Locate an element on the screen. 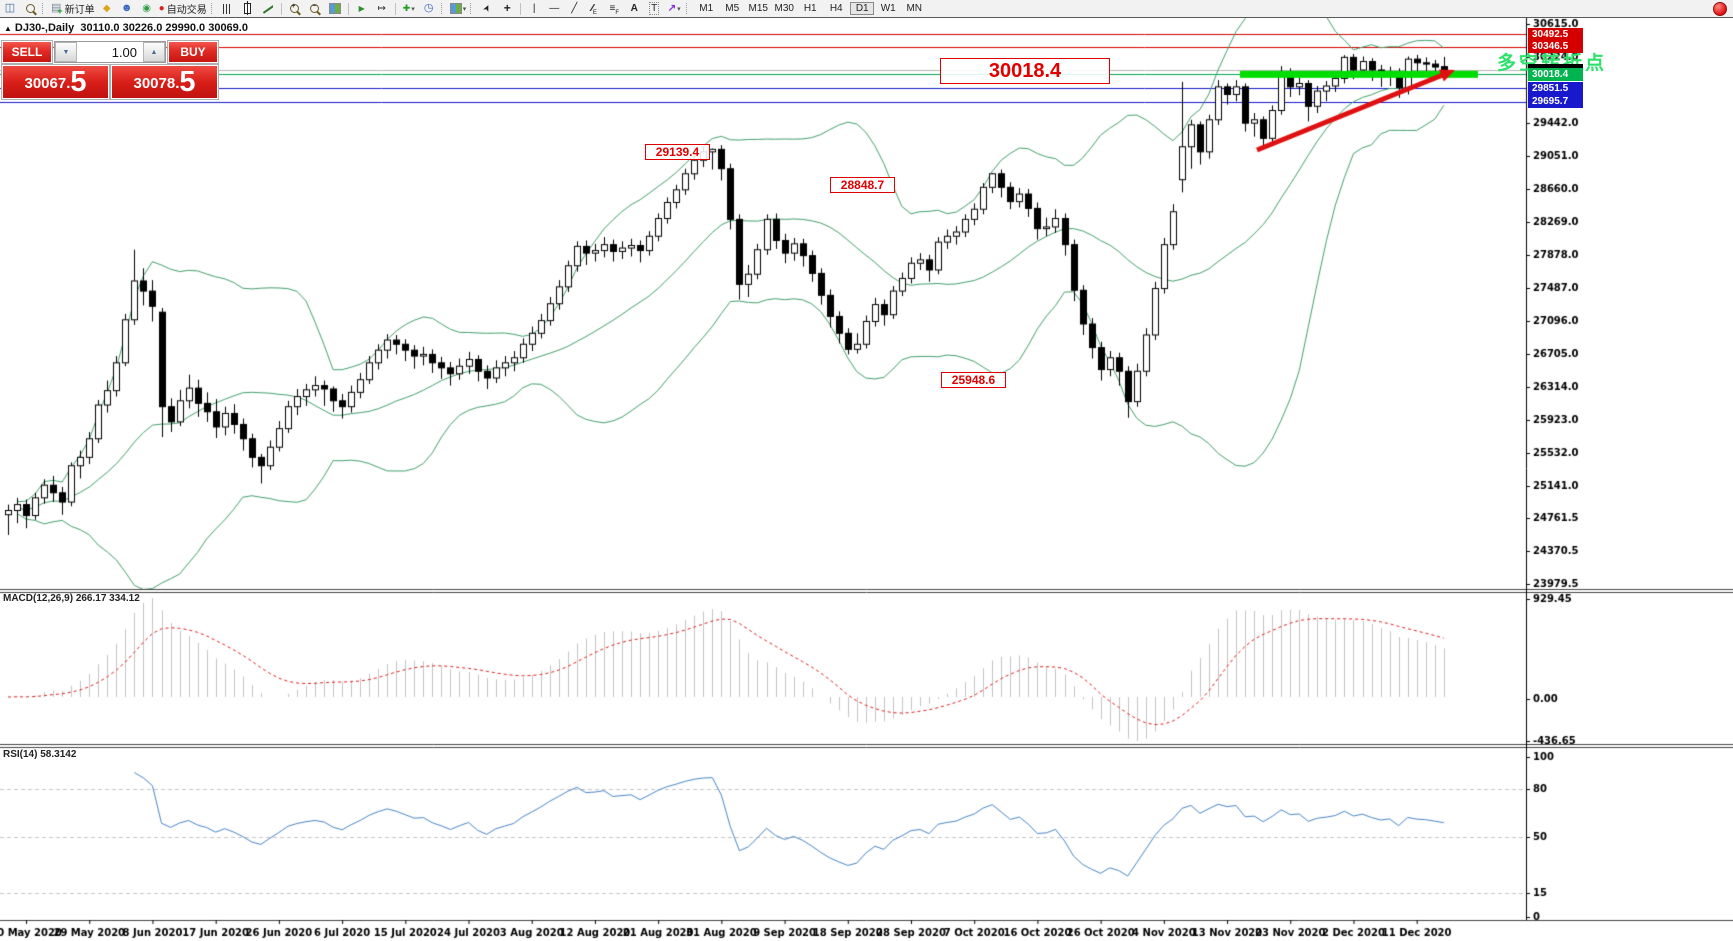 This screenshot has width=1733, height=941. main-toolbar: + 新订单 自动交易 E F is located at coordinates (866, 9).